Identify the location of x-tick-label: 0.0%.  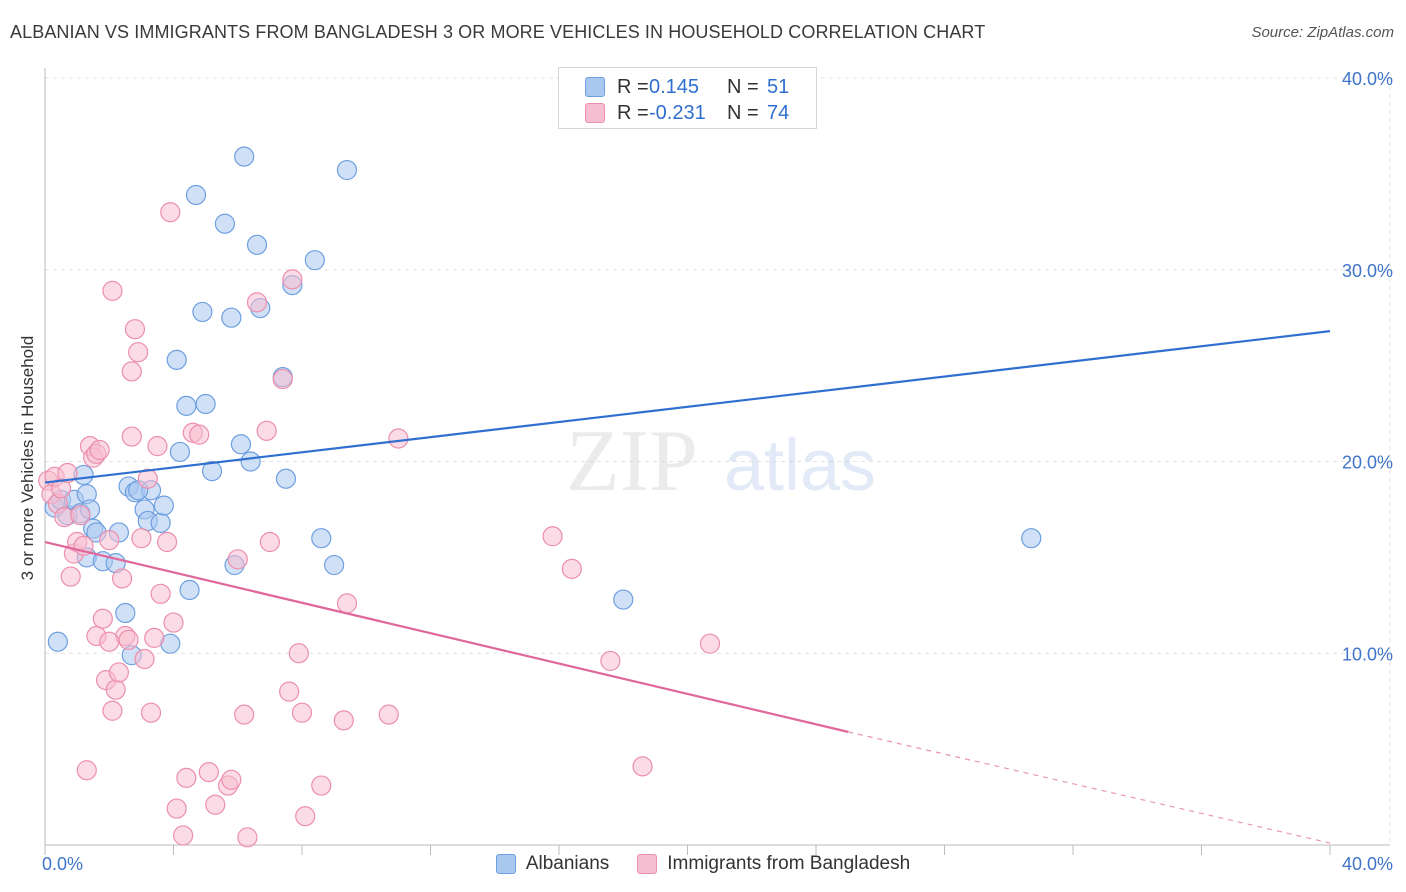
(62, 864).